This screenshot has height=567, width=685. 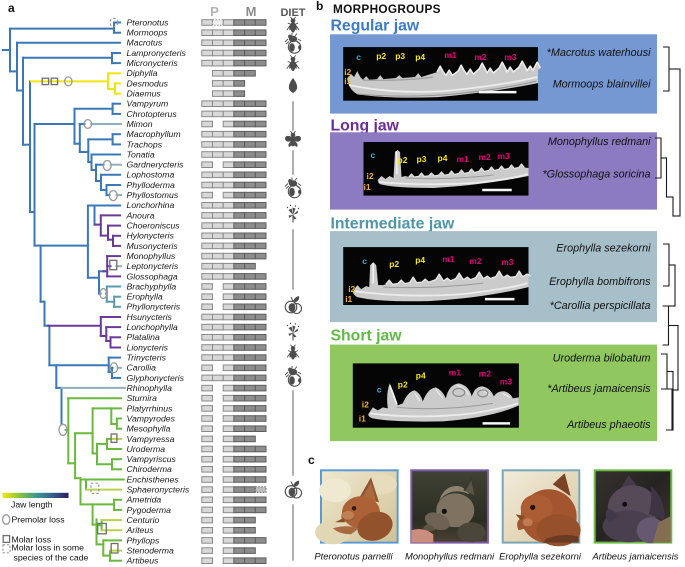 What do you see at coordinates (599, 389) in the screenshot?
I see `svg-text: *Artibeus jamaicensis` at bounding box center [599, 389].